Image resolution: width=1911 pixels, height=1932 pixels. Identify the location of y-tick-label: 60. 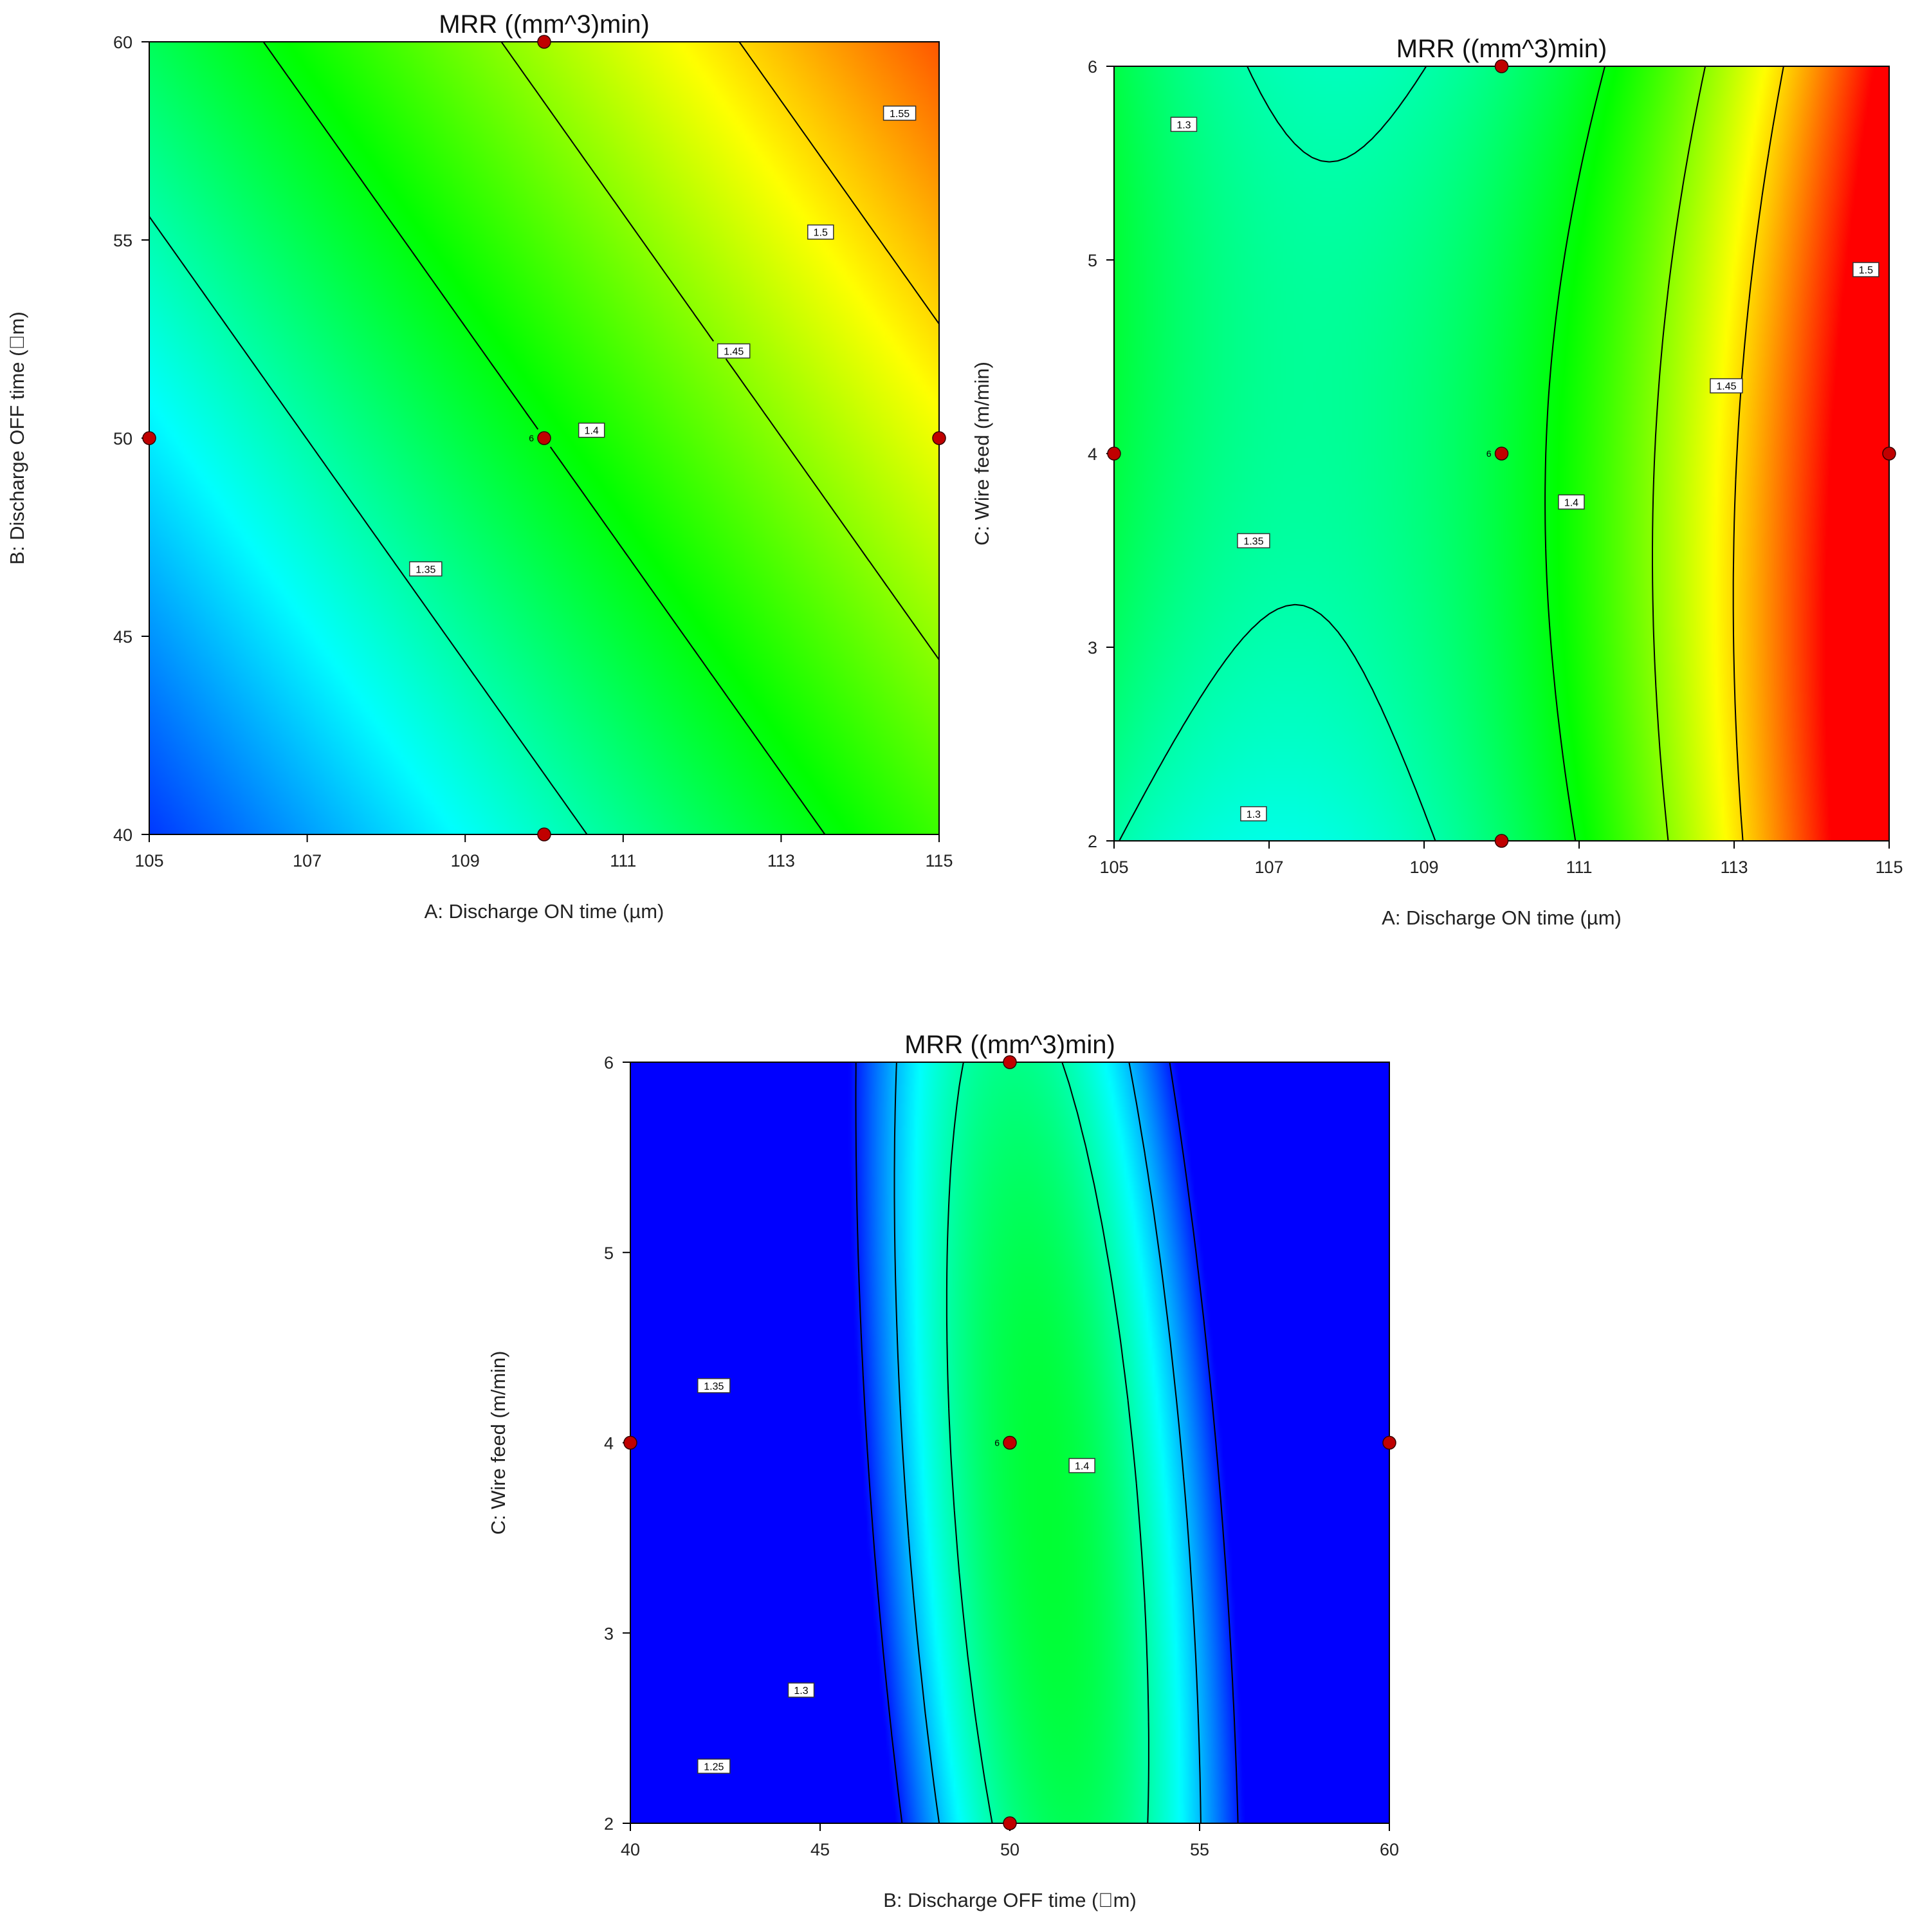
(123, 42).